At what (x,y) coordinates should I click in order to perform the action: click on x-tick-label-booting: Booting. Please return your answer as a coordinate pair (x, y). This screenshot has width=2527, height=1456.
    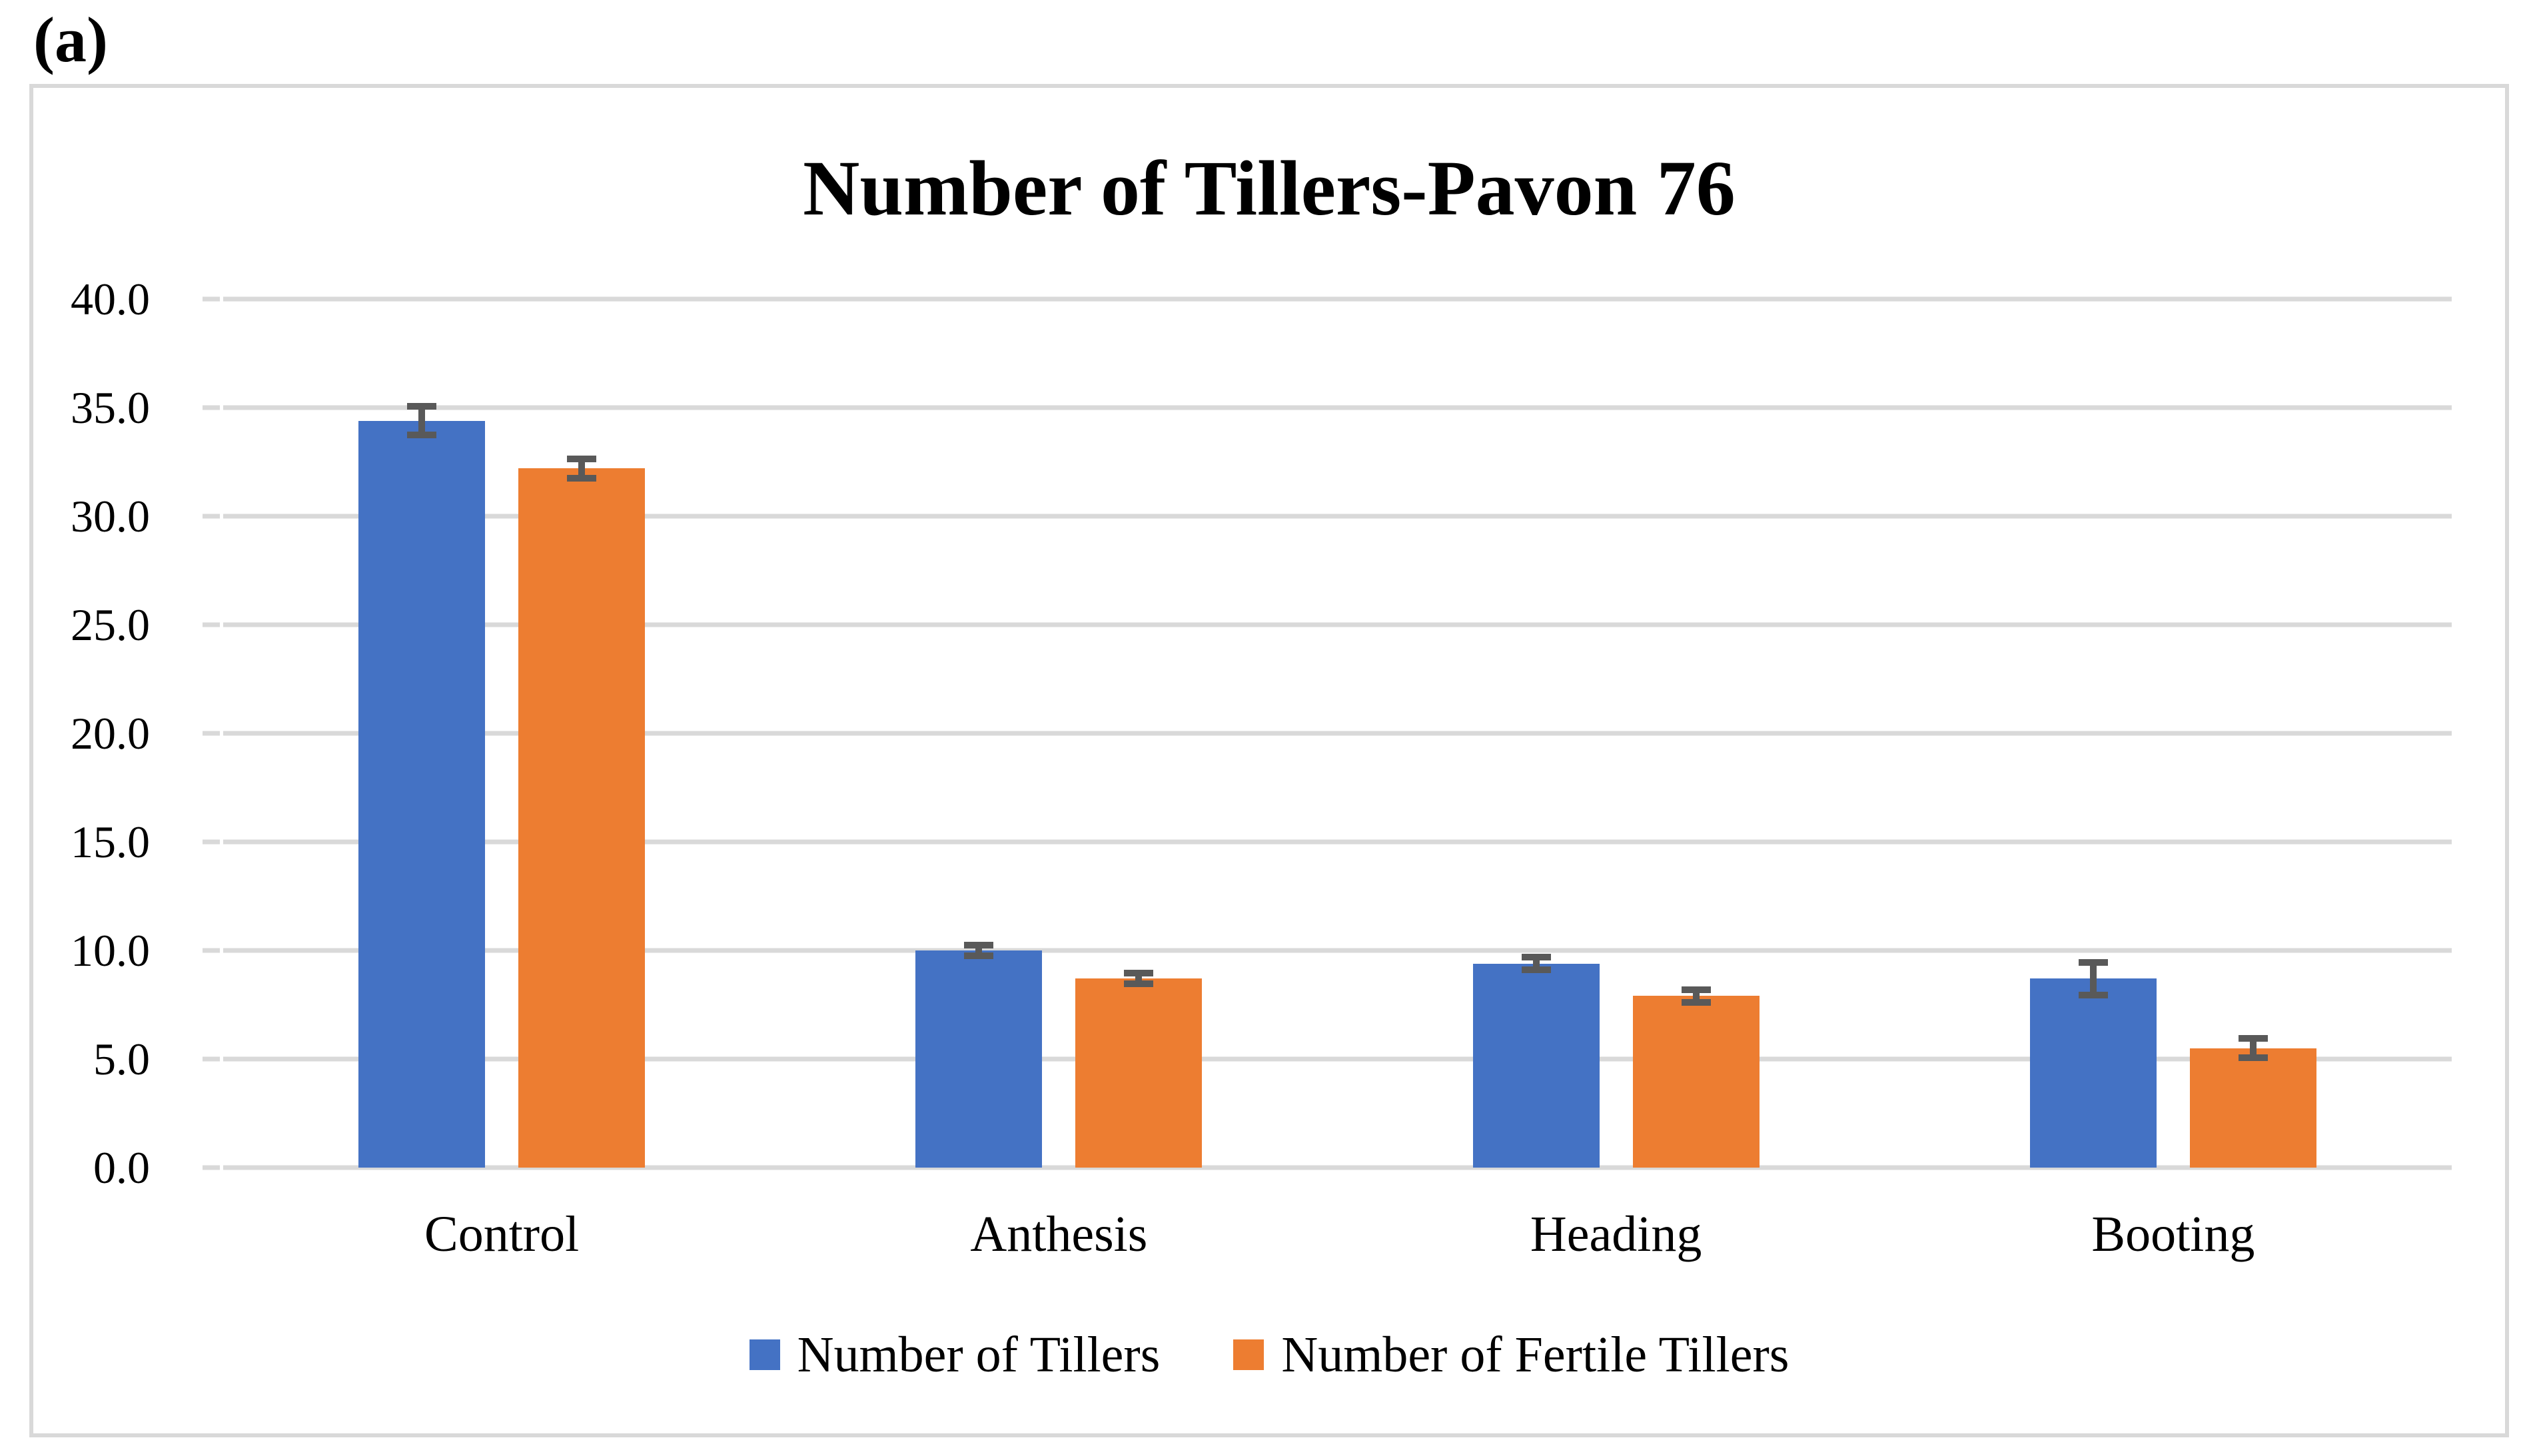
    Looking at the image, I should click on (2173, 1234).